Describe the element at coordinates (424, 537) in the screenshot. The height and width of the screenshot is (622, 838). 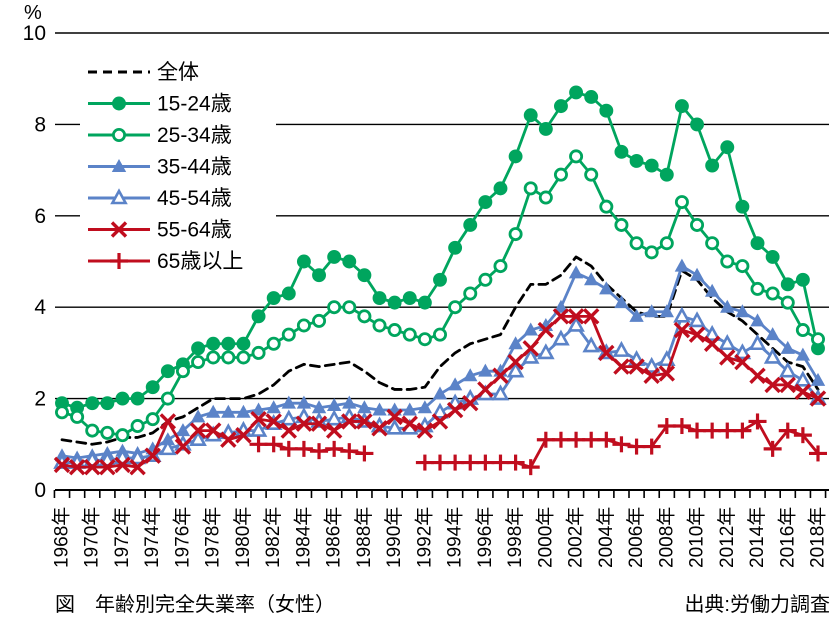
I see `x-tick-label: 1992年` at that location.